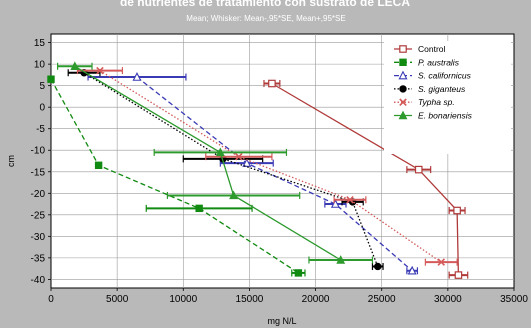 Image resolution: width=531 pixels, height=328 pixels. Describe the element at coordinates (448, 299) in the screenshot. I see `x-tick-label: 30000` at that location.